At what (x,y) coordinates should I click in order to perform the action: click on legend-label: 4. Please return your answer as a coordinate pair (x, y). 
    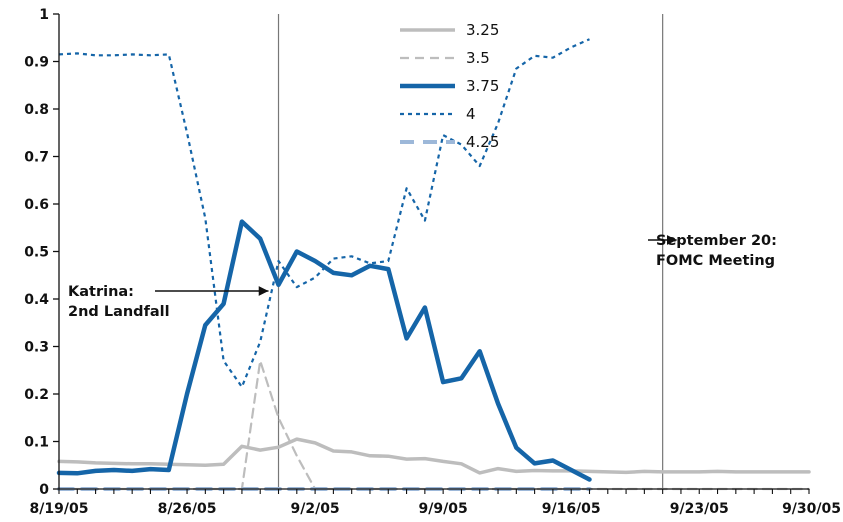
    Looking at the image, I should click on (471, 114).